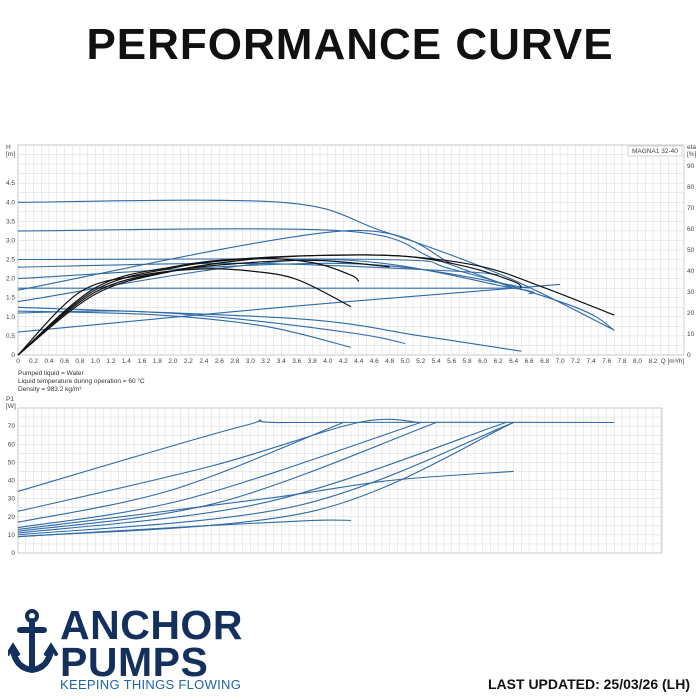 This screenshot has height=700, width=700. Describe the element at coordinates (691, 187) in the screenshot. I see `y2-tick-label: 80` at that location.